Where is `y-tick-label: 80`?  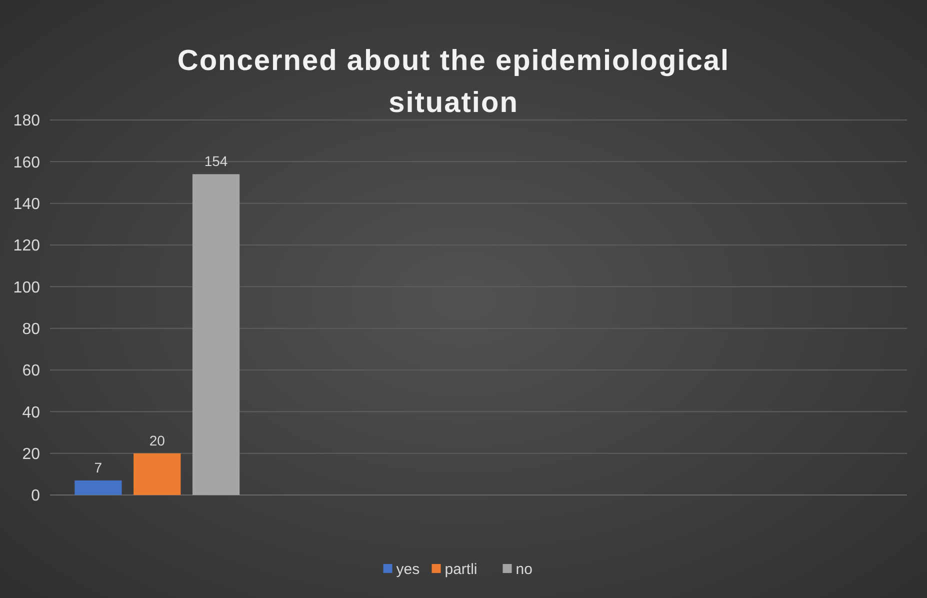
y-tick-label: 80 is located at coordinates (31, 329).